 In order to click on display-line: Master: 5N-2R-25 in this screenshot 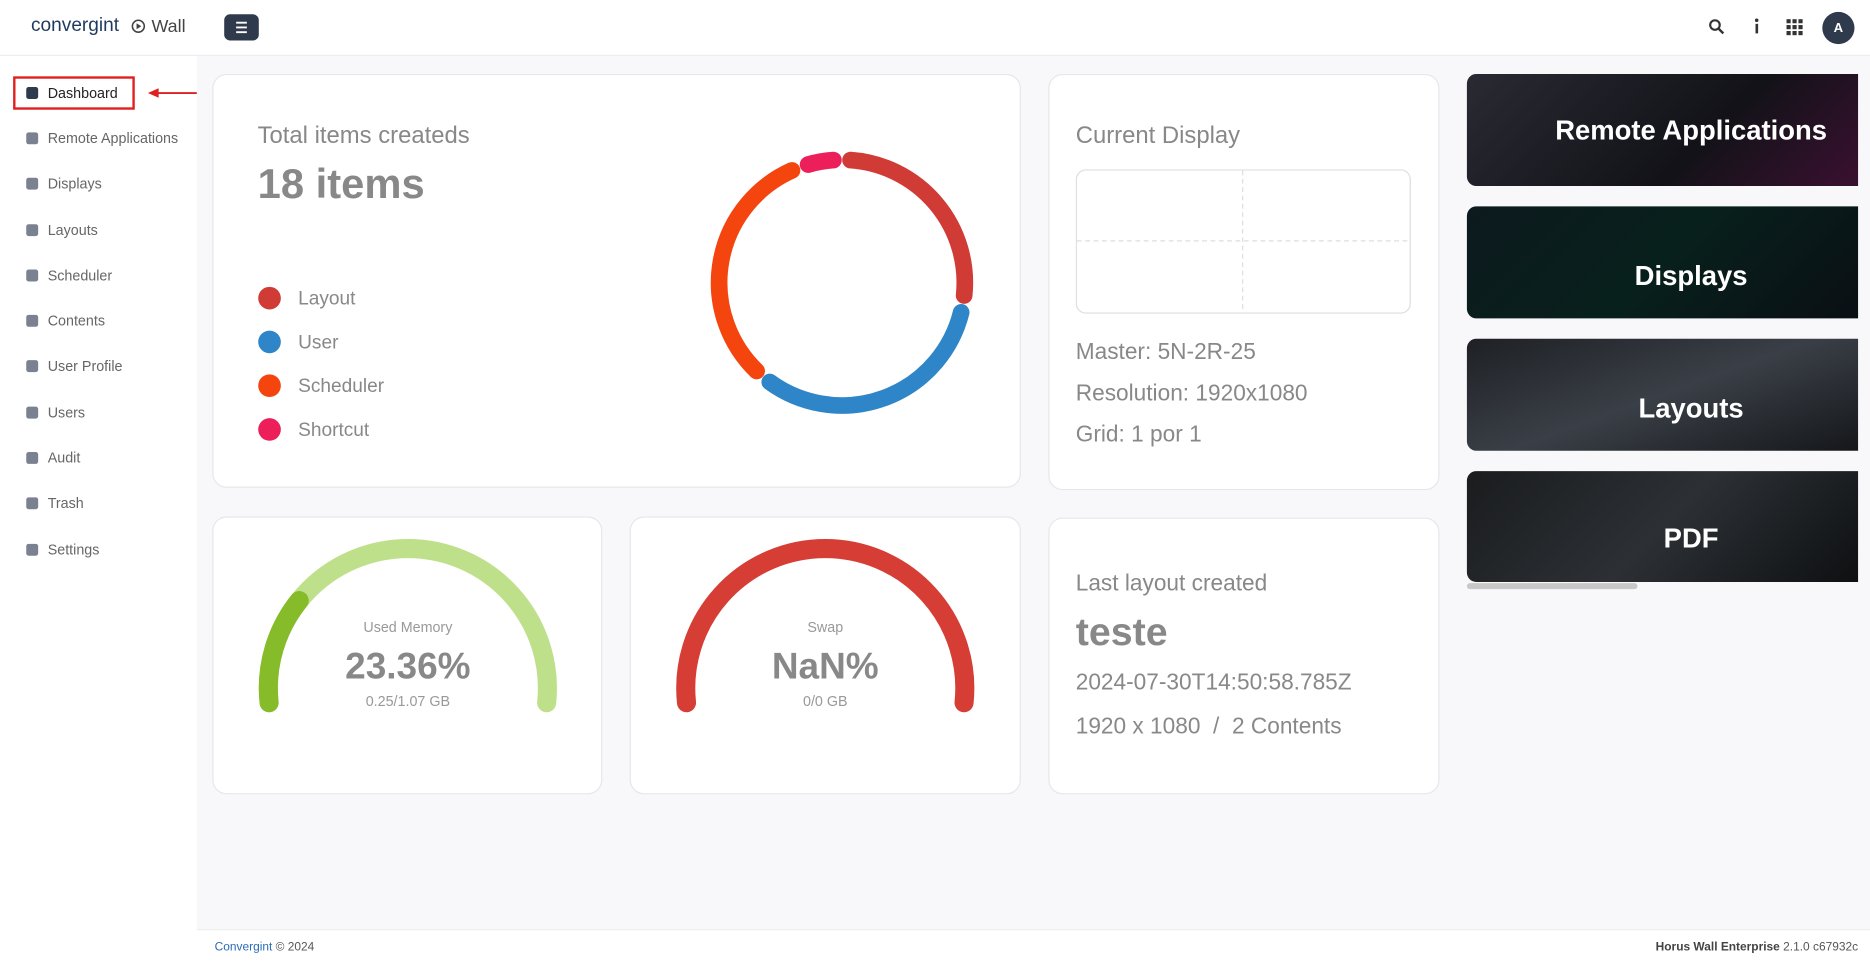, I will do `click(1165, 352)`.